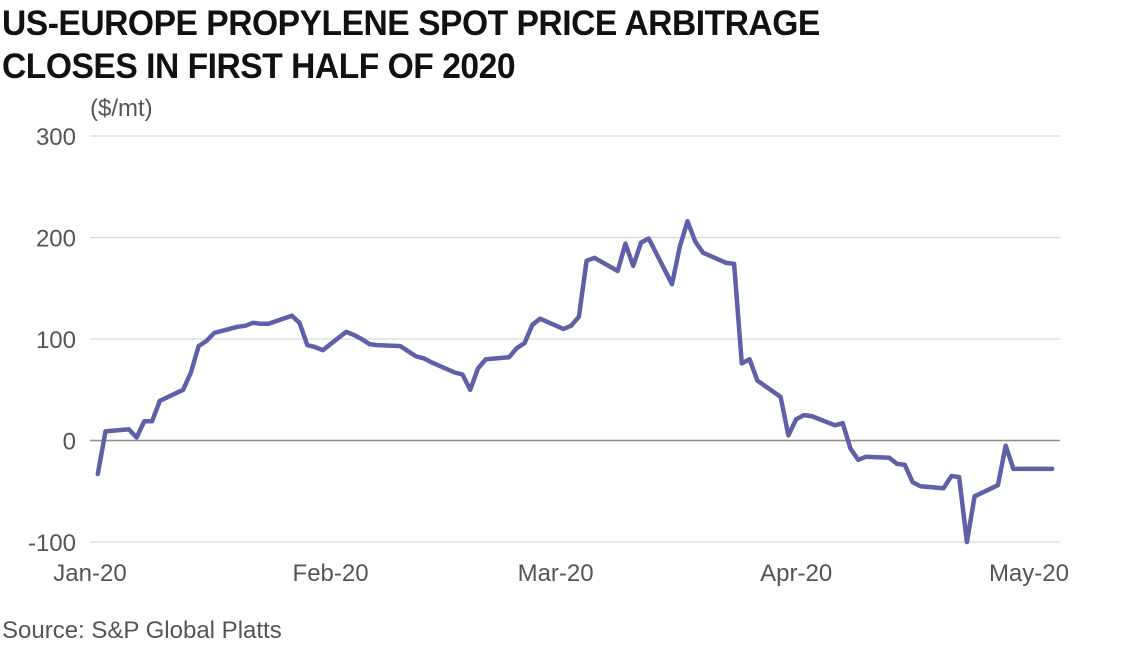  What do you see at coordinates (142, 630) in the screenshot?
I see `source-note: Source: S&P Global Platts` at bounding box center [142, 630].